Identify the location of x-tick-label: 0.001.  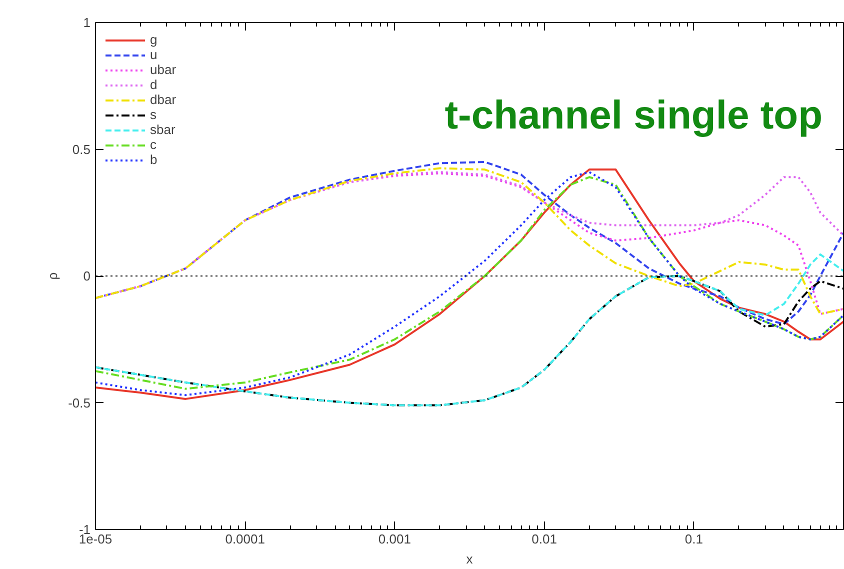
(394, 539).